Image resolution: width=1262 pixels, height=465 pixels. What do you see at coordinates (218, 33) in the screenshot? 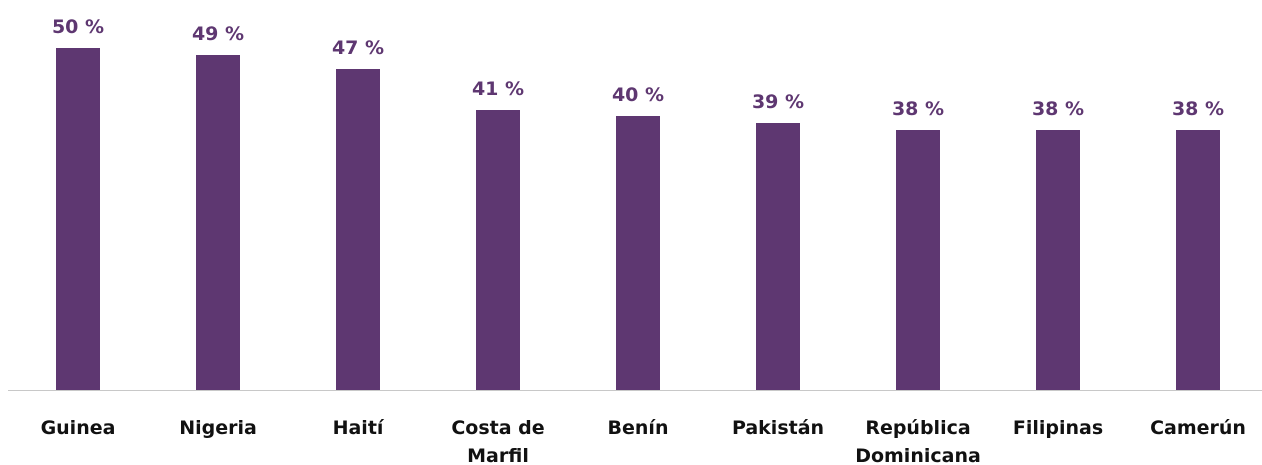
I see `value-label: 49 %` at bounding box center [218, 33].